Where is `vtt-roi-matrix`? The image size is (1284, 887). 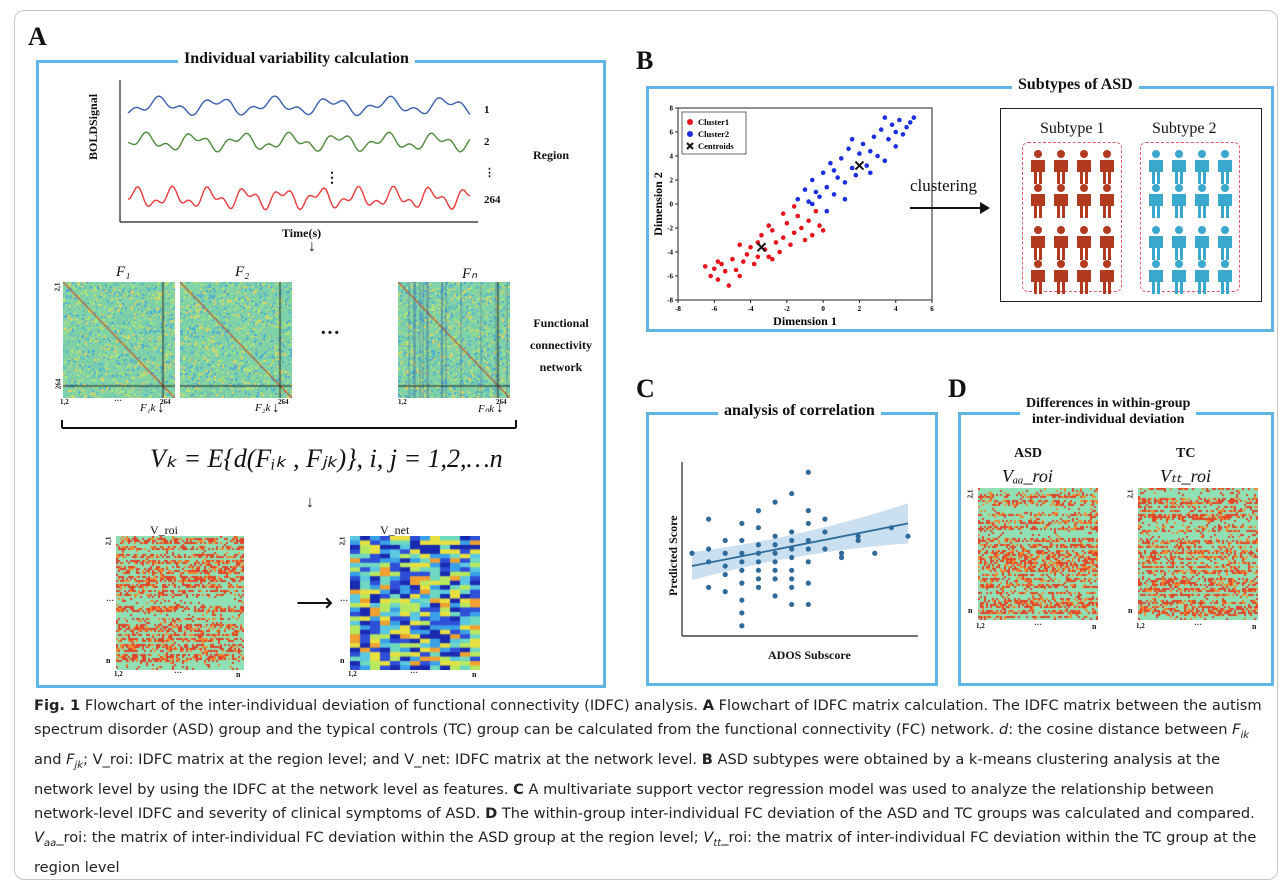
vtt-roi-matrix is located at coordinates (1198, 554).